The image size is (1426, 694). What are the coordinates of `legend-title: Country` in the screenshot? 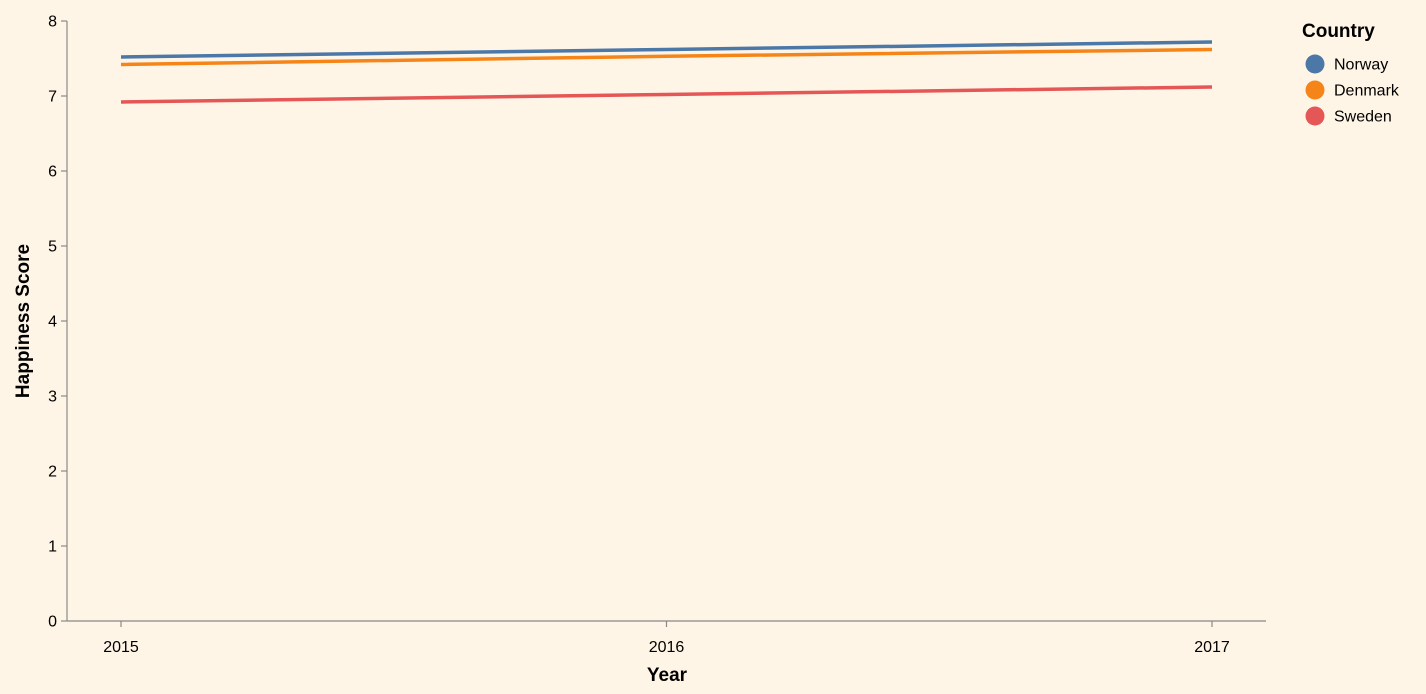 It's located at (1338, 31).